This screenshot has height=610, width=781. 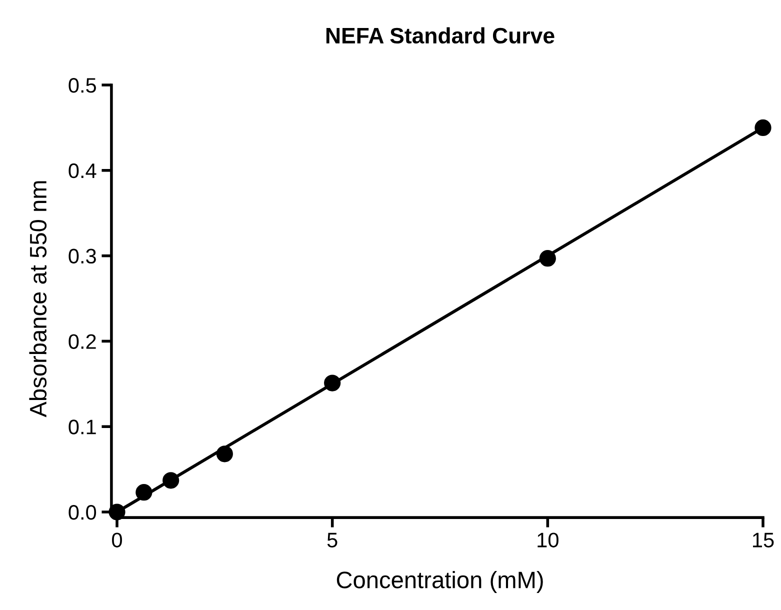 I want to click on y-tick-label: 0.4, so click(x=82, y=170).